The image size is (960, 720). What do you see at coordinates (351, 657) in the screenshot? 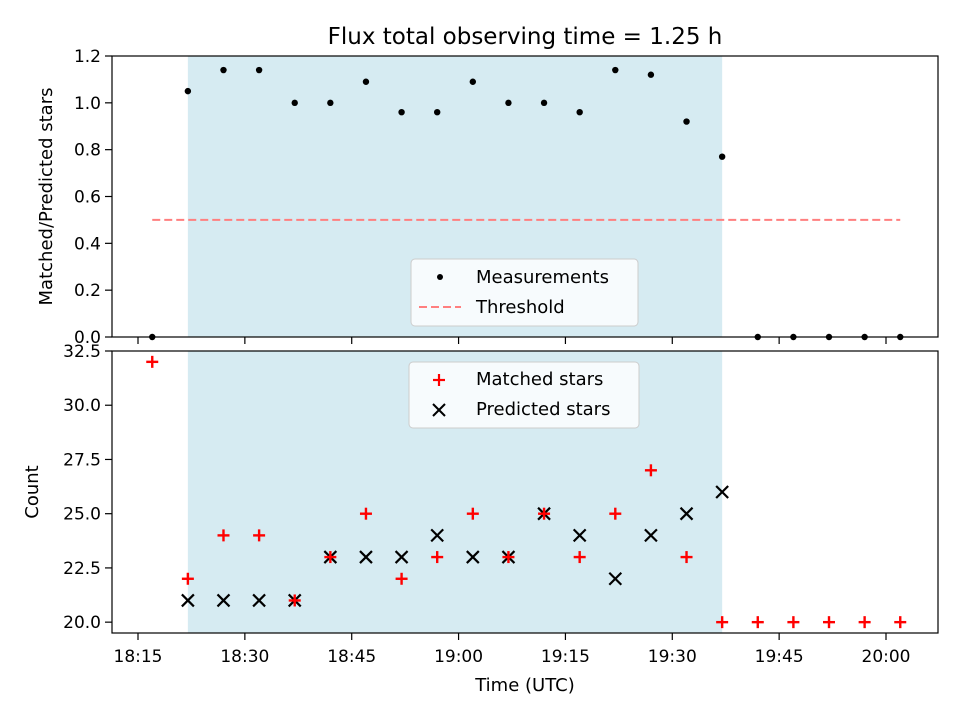
I see `x-tick-label: 18:45` at bounding box center [351, 657].